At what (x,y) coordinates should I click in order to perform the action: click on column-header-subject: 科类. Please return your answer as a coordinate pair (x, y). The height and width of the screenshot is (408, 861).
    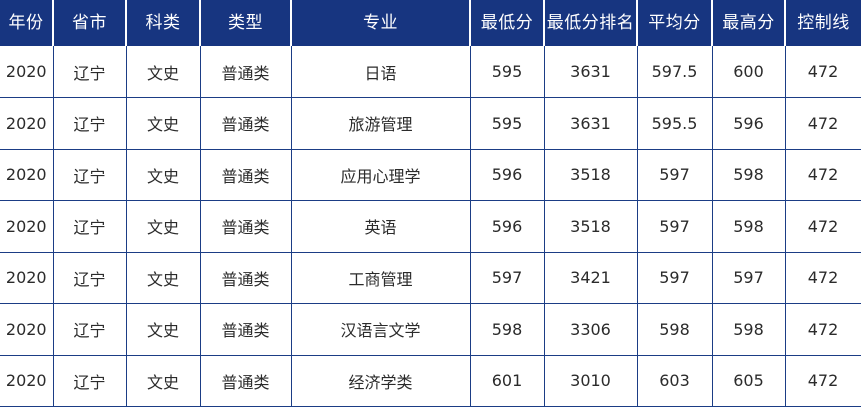
    Looking at the image, I should click on (163, 23).